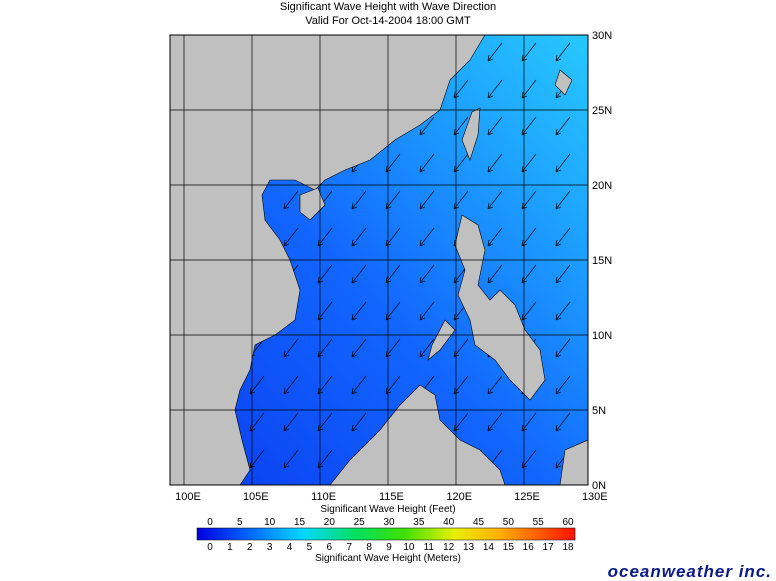 The width and height of the screenshot is (776, 581). Describe the element at coordinates (509, 522) in the screenshot. I see `feet-tick: 50` at that location.